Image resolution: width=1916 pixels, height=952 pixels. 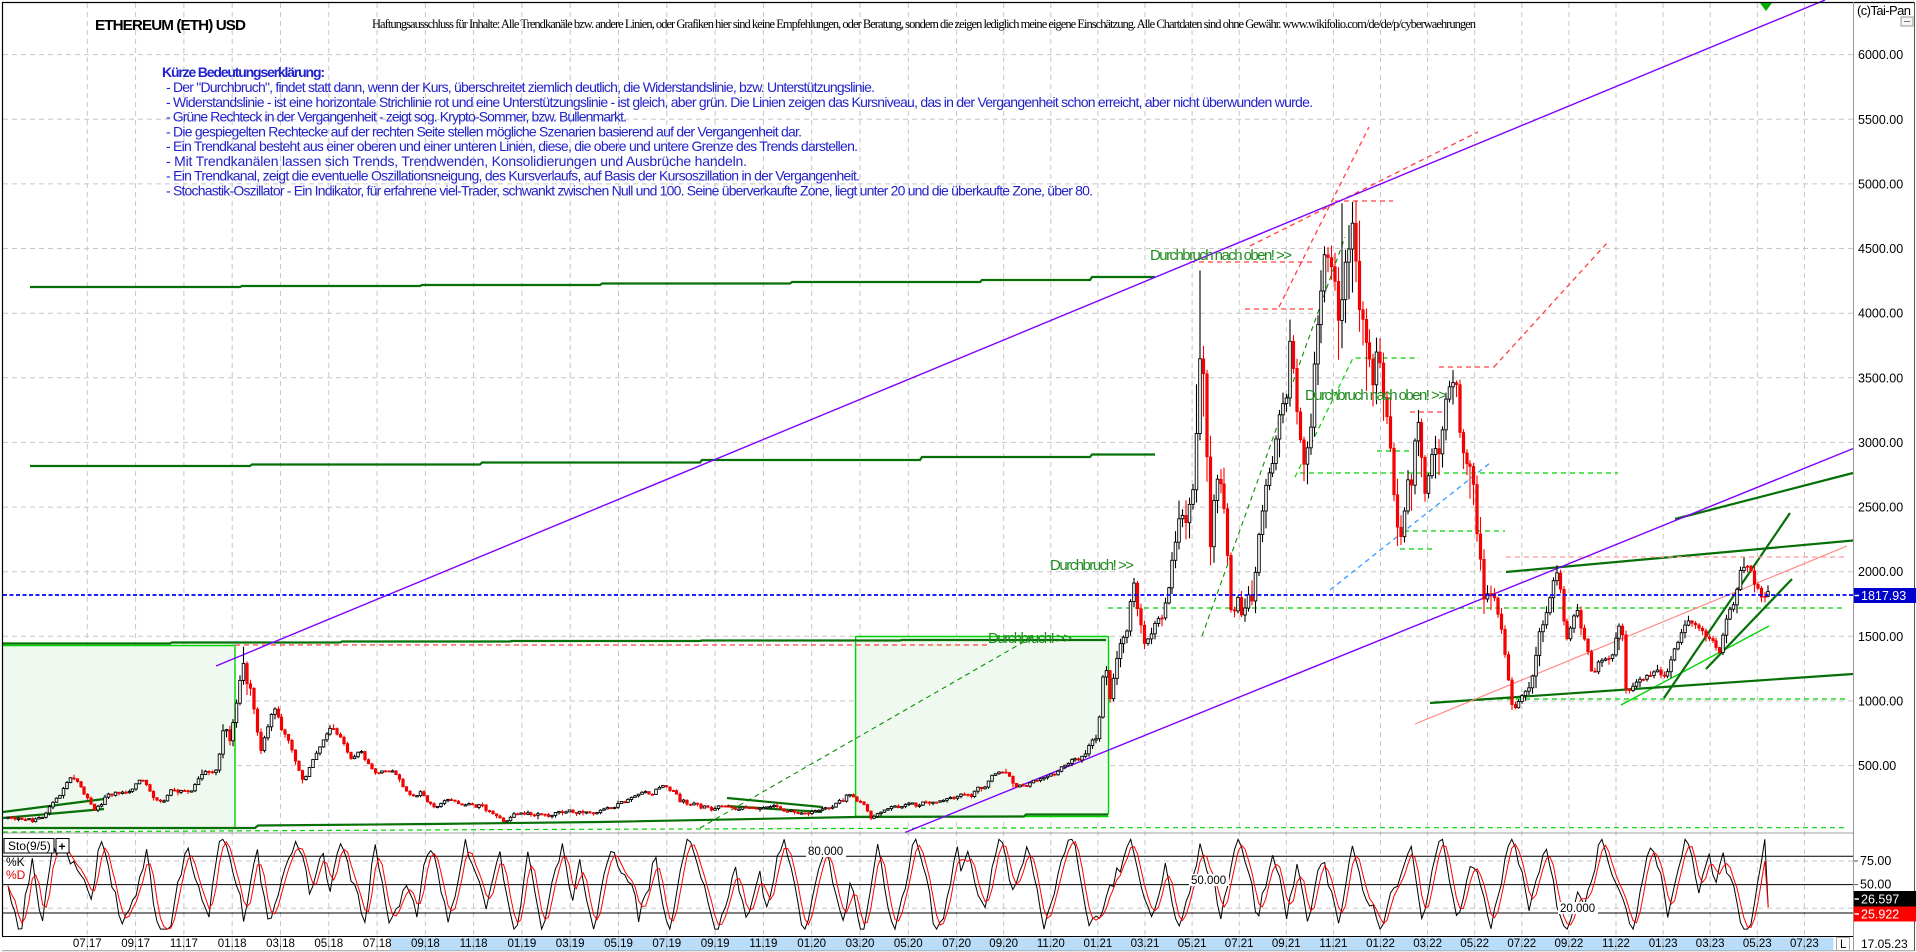 What do you see at coordinates (1663, 944) in the screenshot?
I see `svg-text: 01.23` at bounding box center [1663, 944].